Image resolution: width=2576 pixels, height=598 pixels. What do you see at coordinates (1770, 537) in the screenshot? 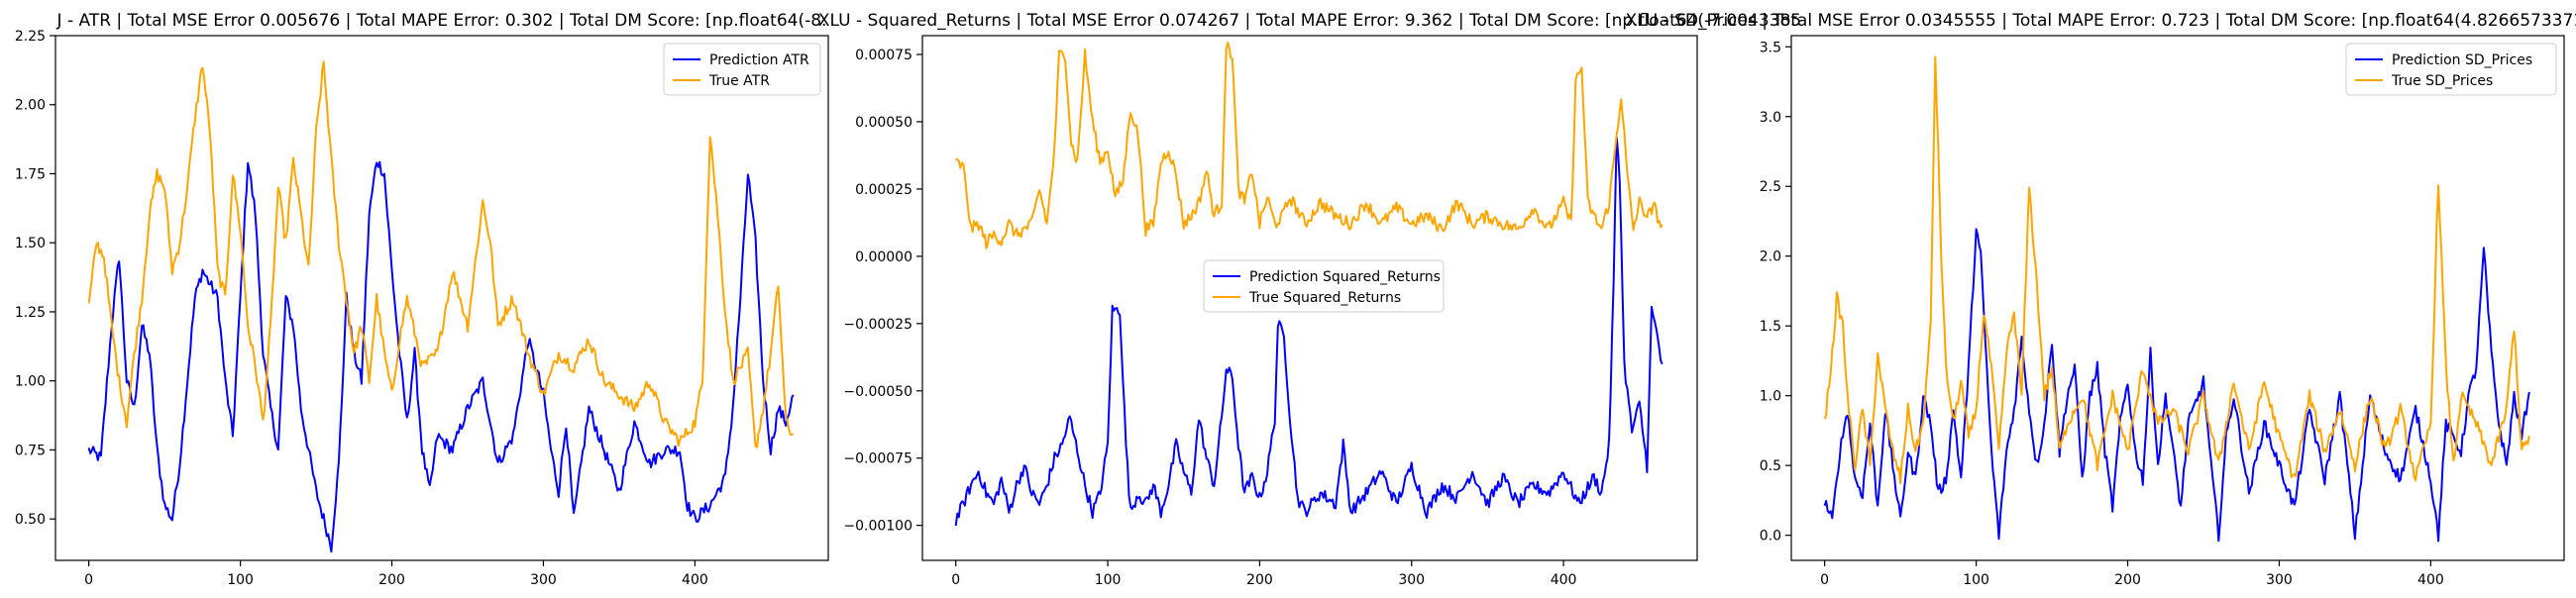
I see `y-tick-label: 0.0` at bounding box center [1770, 537].